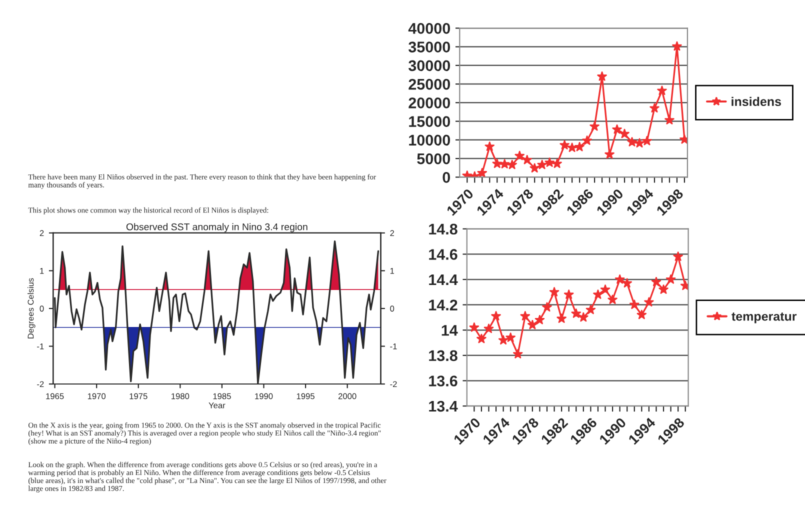 This screenshot has height=512, width=805. What do you see at coordinates (42, 271) in the screenshot?
I see `y-tick-label: 1` at bounding box center [42, 271].